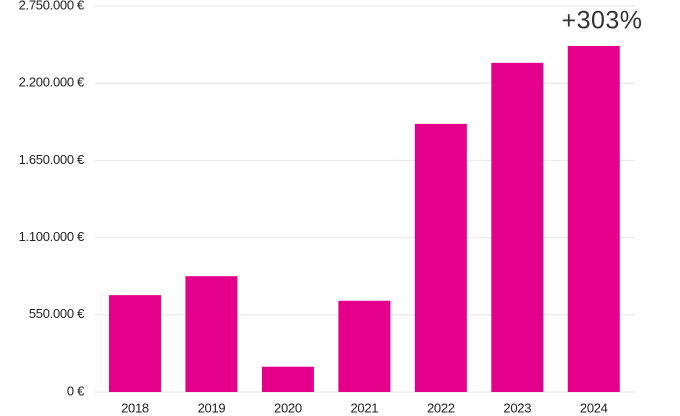 This screenshot has height=416, width=680. Describe the element at coordinates (135, 407) in the screenshot. I see `x-tick-label: 2018` at that location.